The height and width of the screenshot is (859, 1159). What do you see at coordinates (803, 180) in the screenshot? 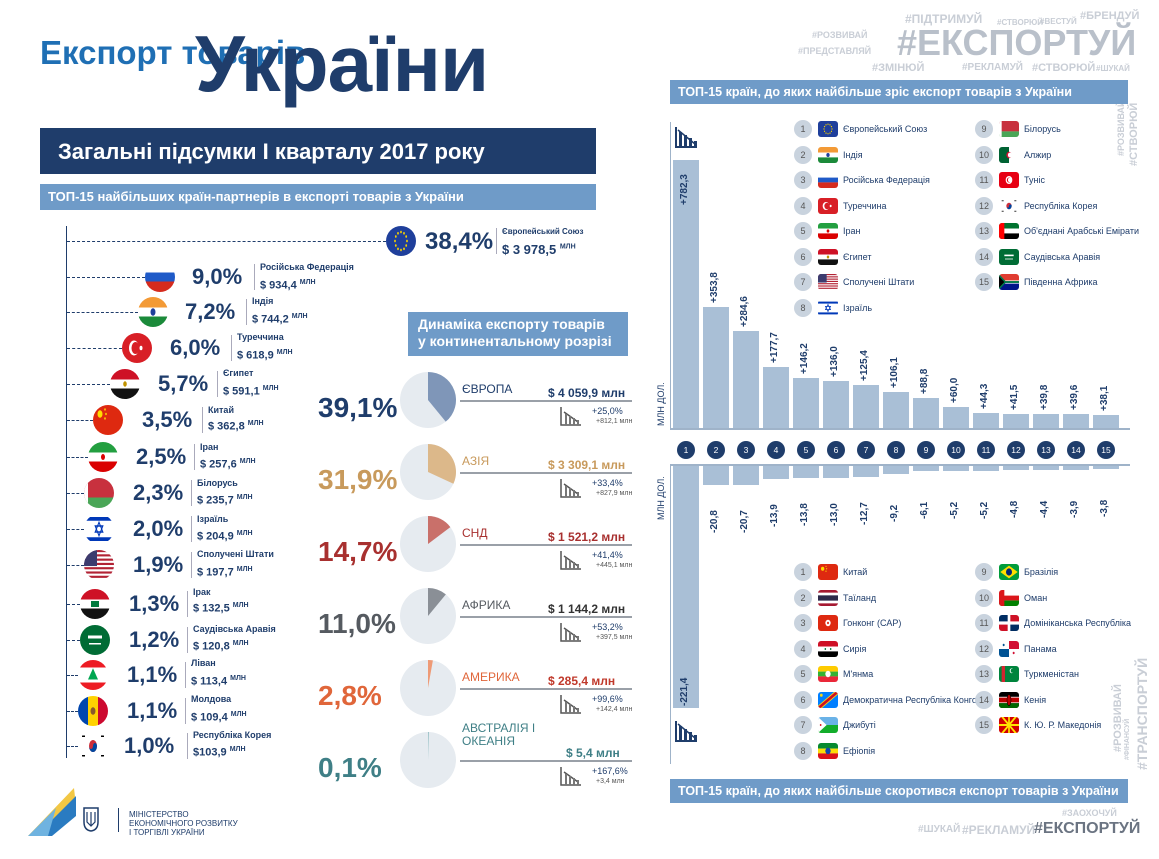
I see `growth-legend-number: 3` at bounding box center [803, 180].